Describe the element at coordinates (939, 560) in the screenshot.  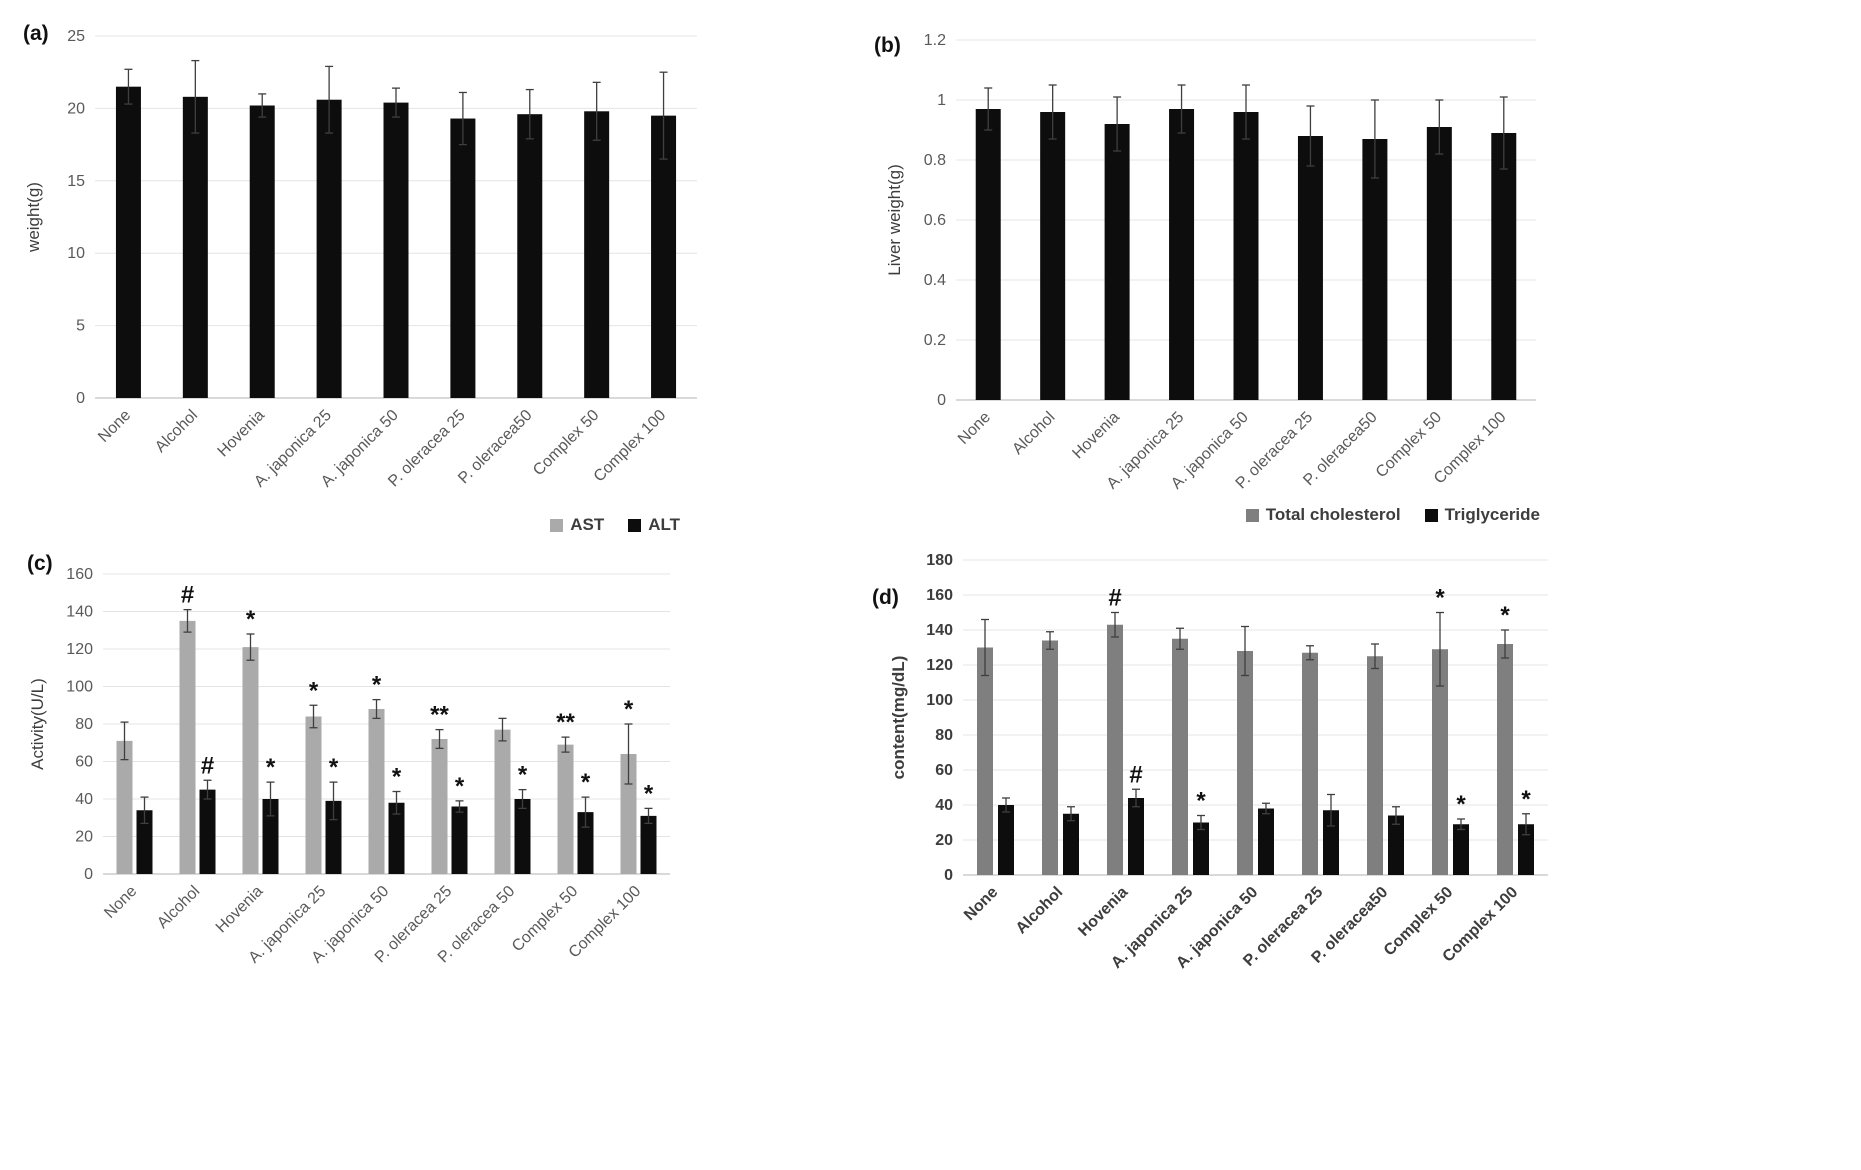
I see `y-tick-label: 180` at that location.